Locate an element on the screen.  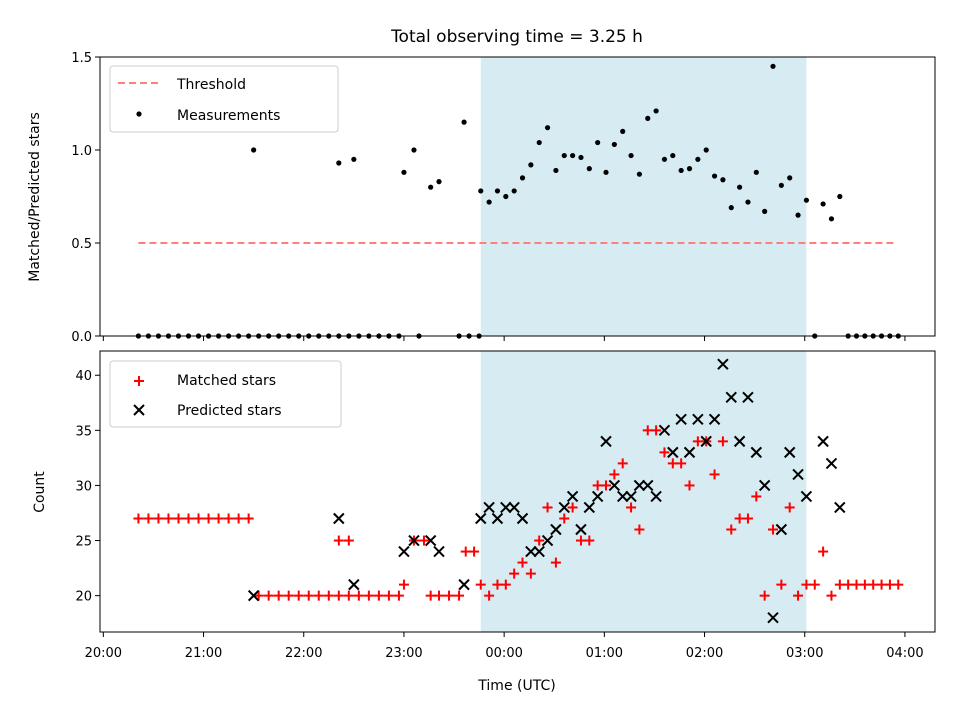
x-axis-label: Time (UTC) is located at coordinates (516, 686).